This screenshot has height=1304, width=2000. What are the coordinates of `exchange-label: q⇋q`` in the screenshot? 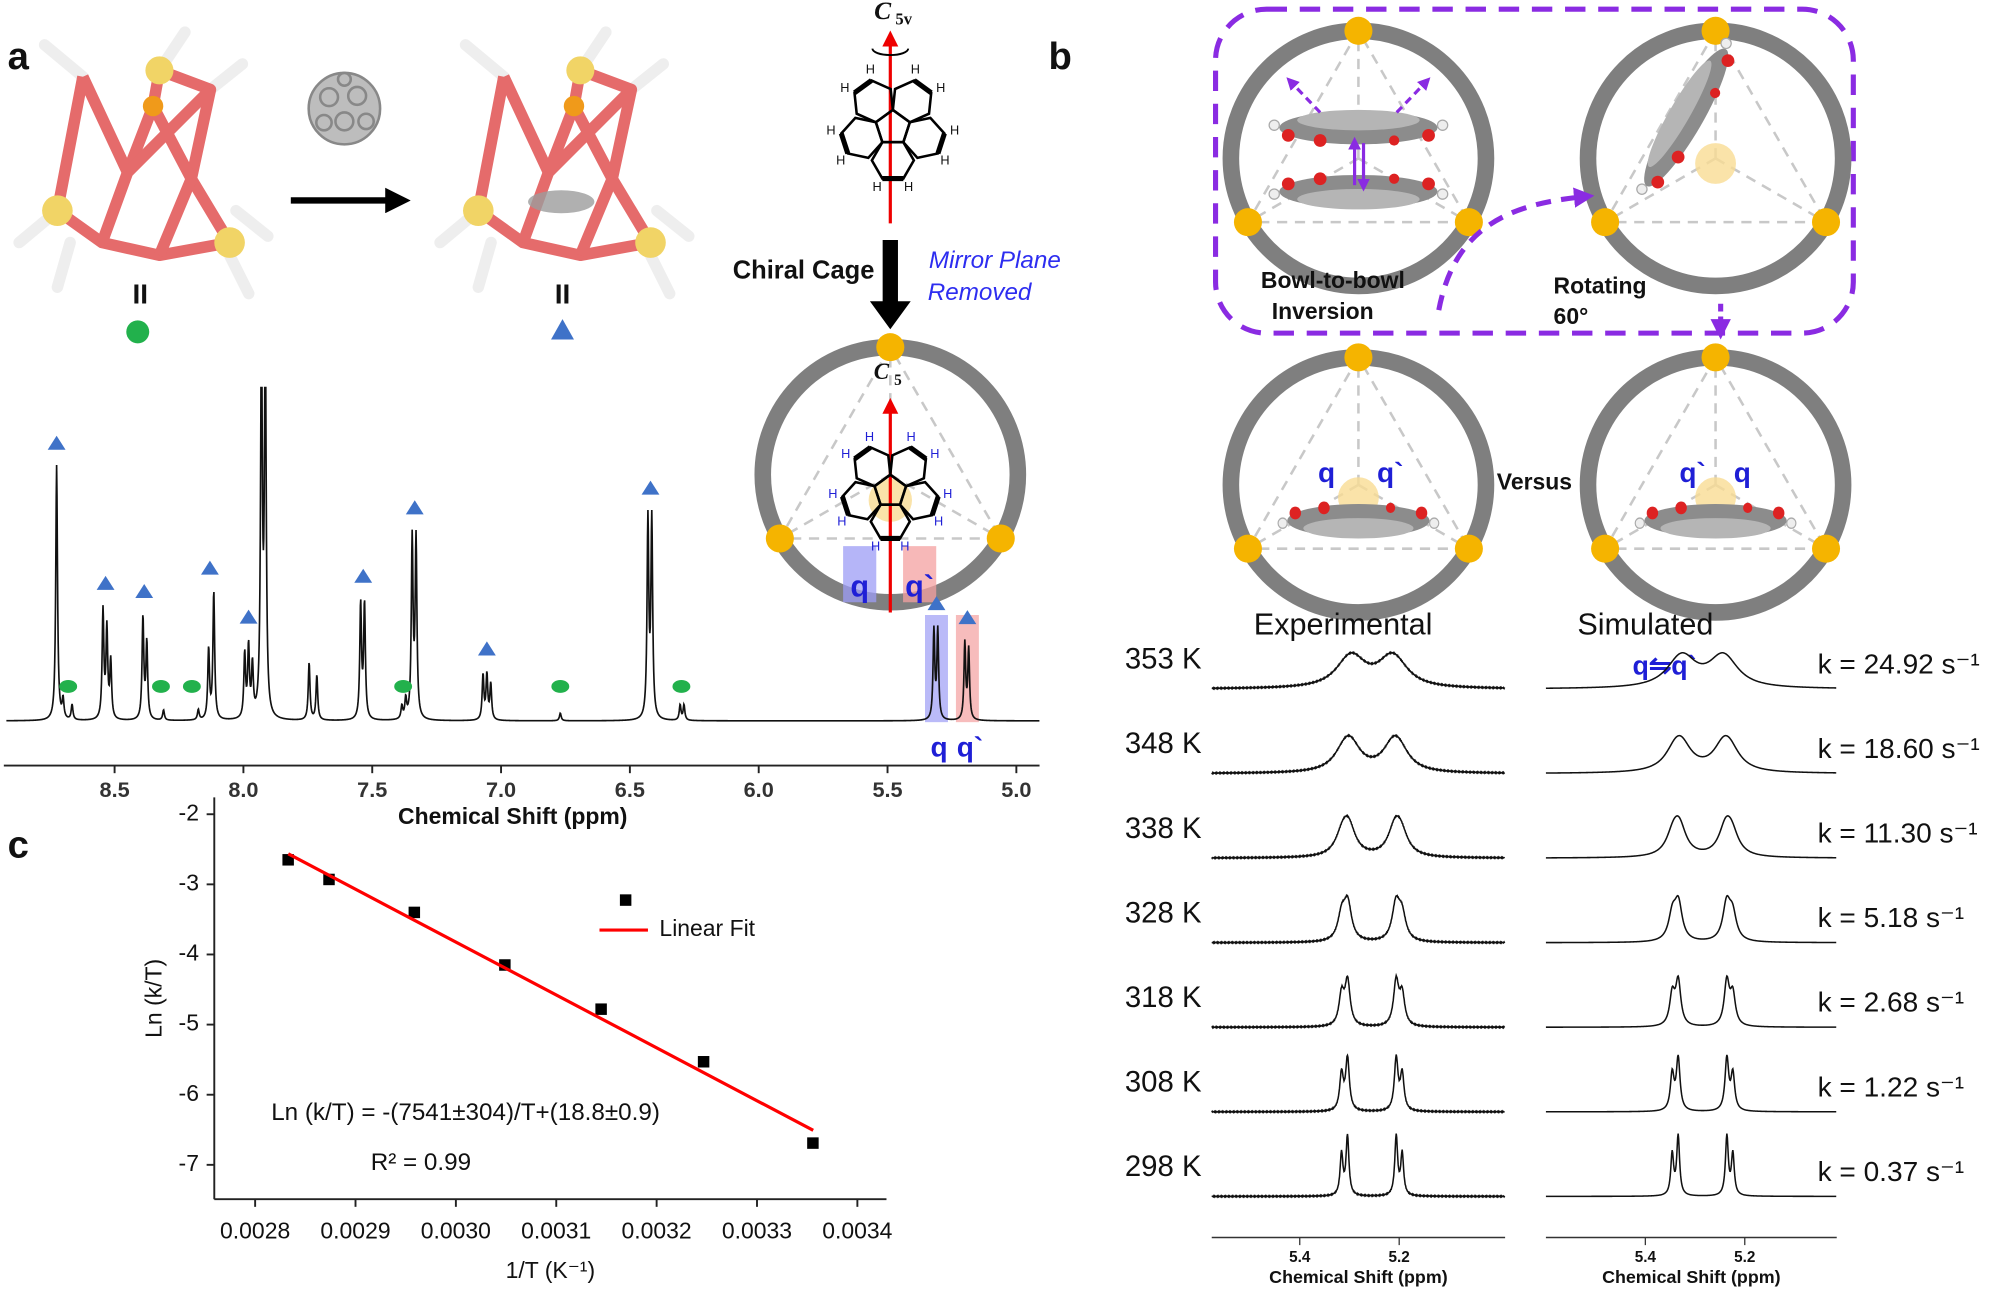 It's located at (1665, 665).